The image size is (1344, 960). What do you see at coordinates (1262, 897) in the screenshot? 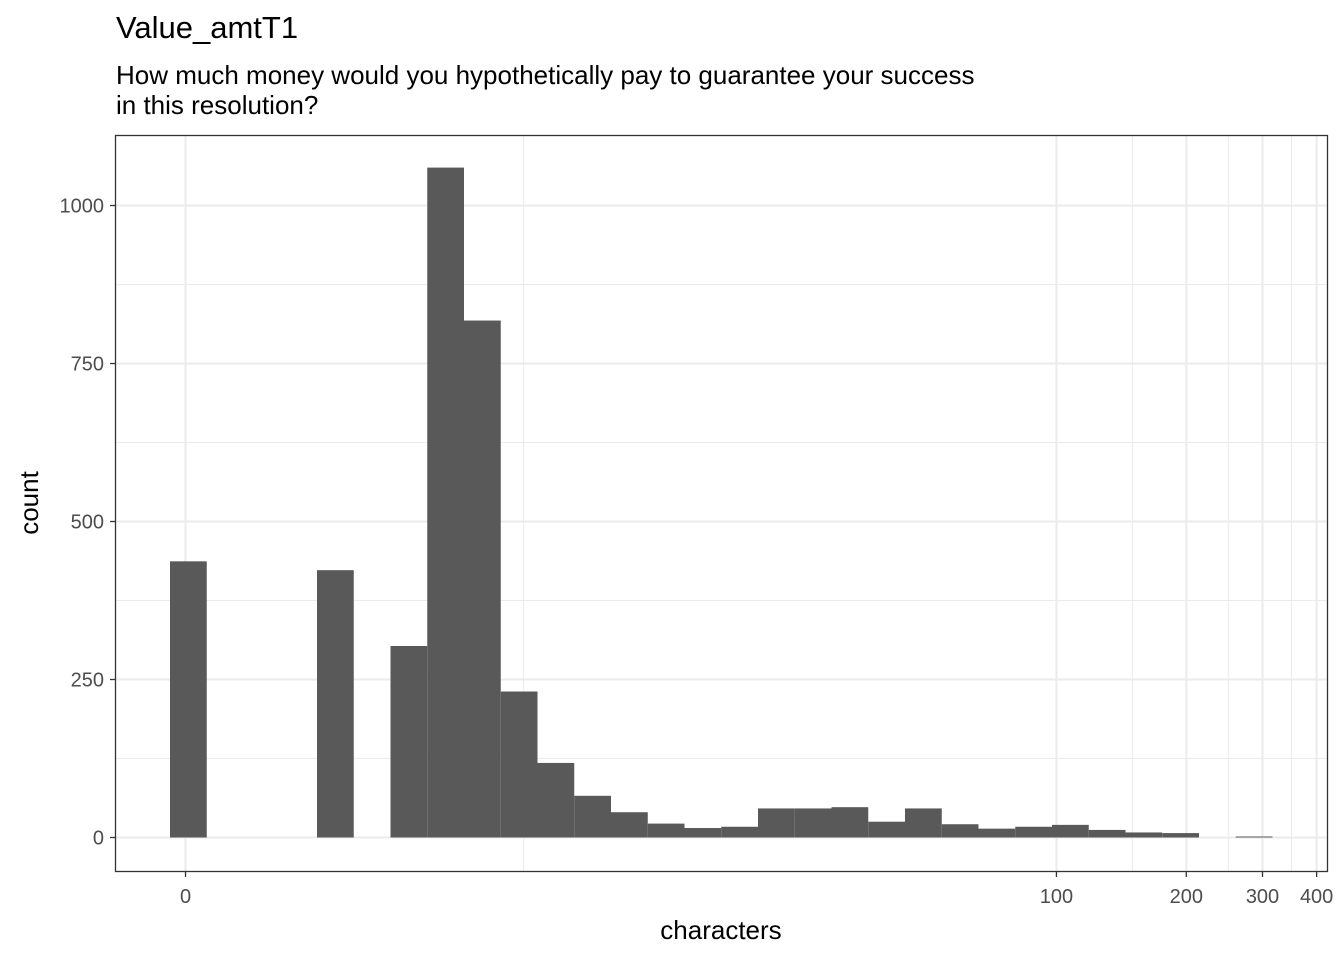
I see `x-tick-label: 300` at bounding box center [1262, 897].